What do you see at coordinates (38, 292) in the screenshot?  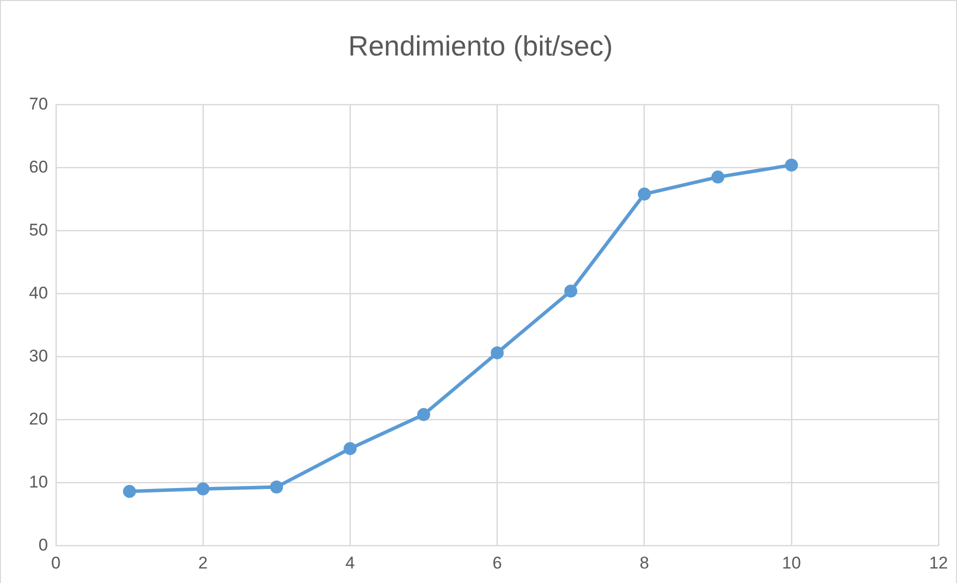 I see `y-tick-label: 40` at bounding box center [38, 292].